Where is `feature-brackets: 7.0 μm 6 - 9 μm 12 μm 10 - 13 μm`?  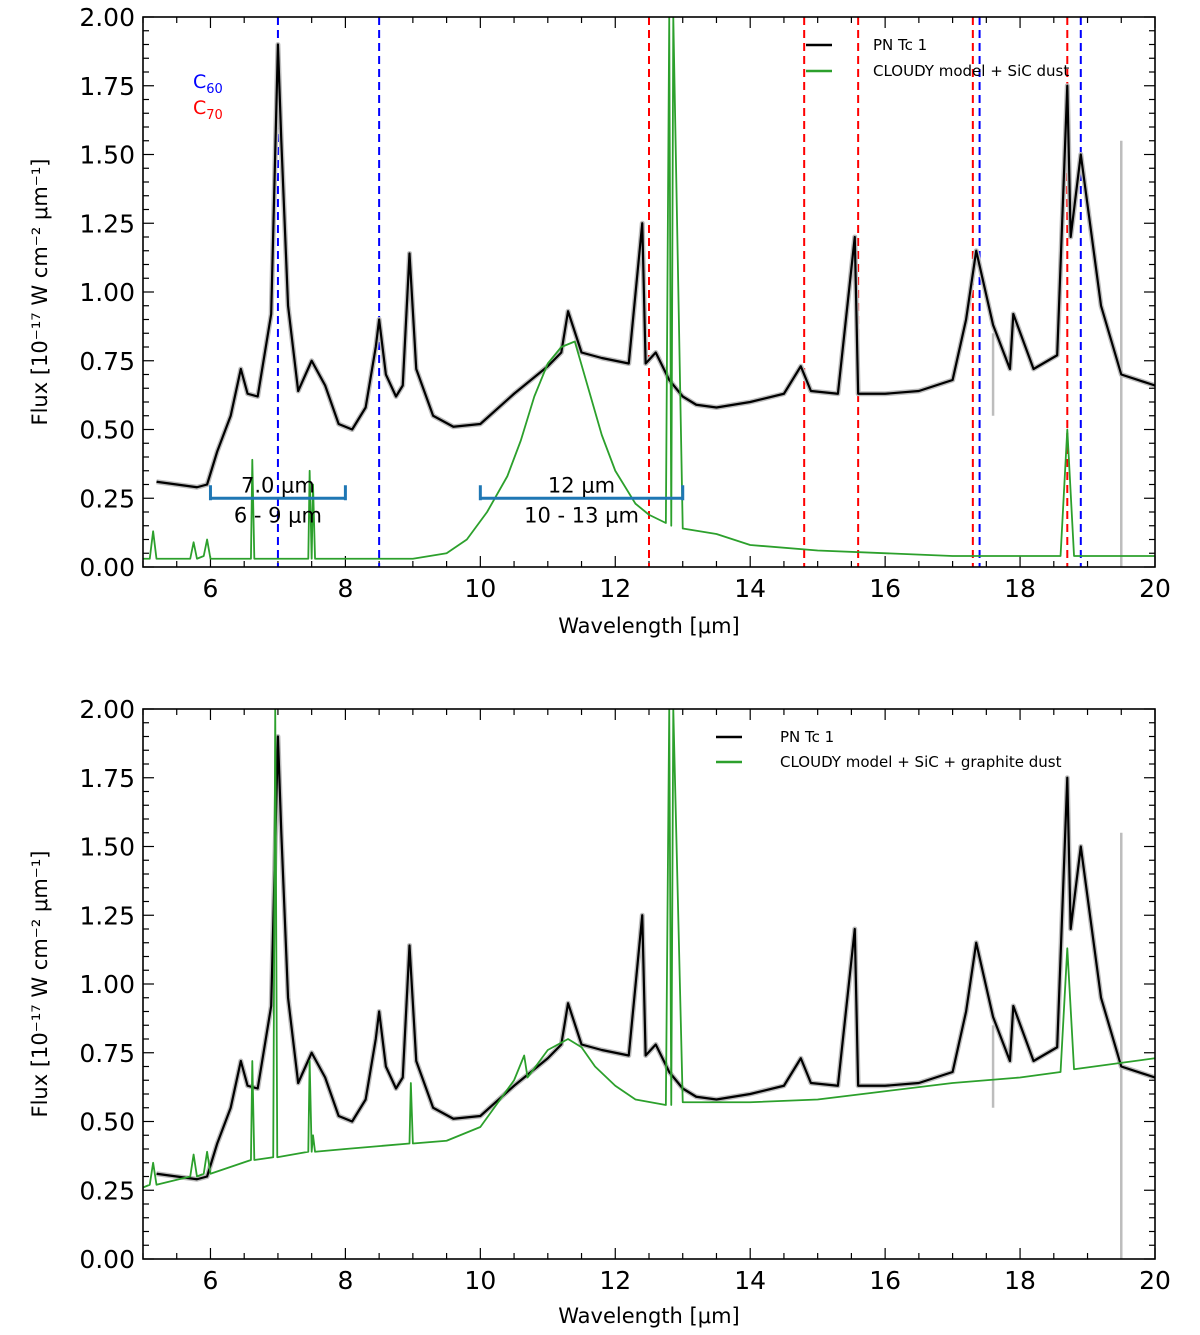 feature-brackets: 7.0 μm 6 - 9 μm 12 μm 10 - 13 μm is located at coordinates (446, 500).